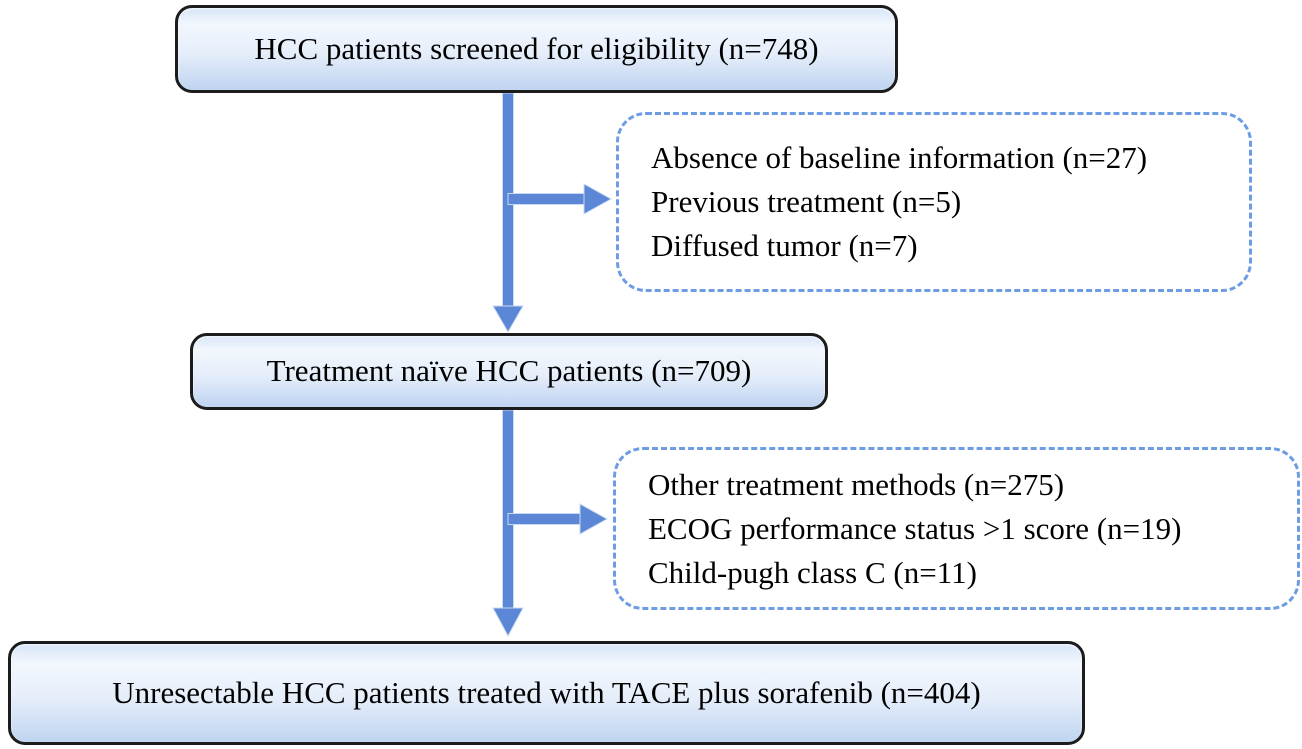  Describe the element at coordinates (899, 157) in the screenshot. I see `exclusion-line: Absence of baseline information (n=27)` at that location.